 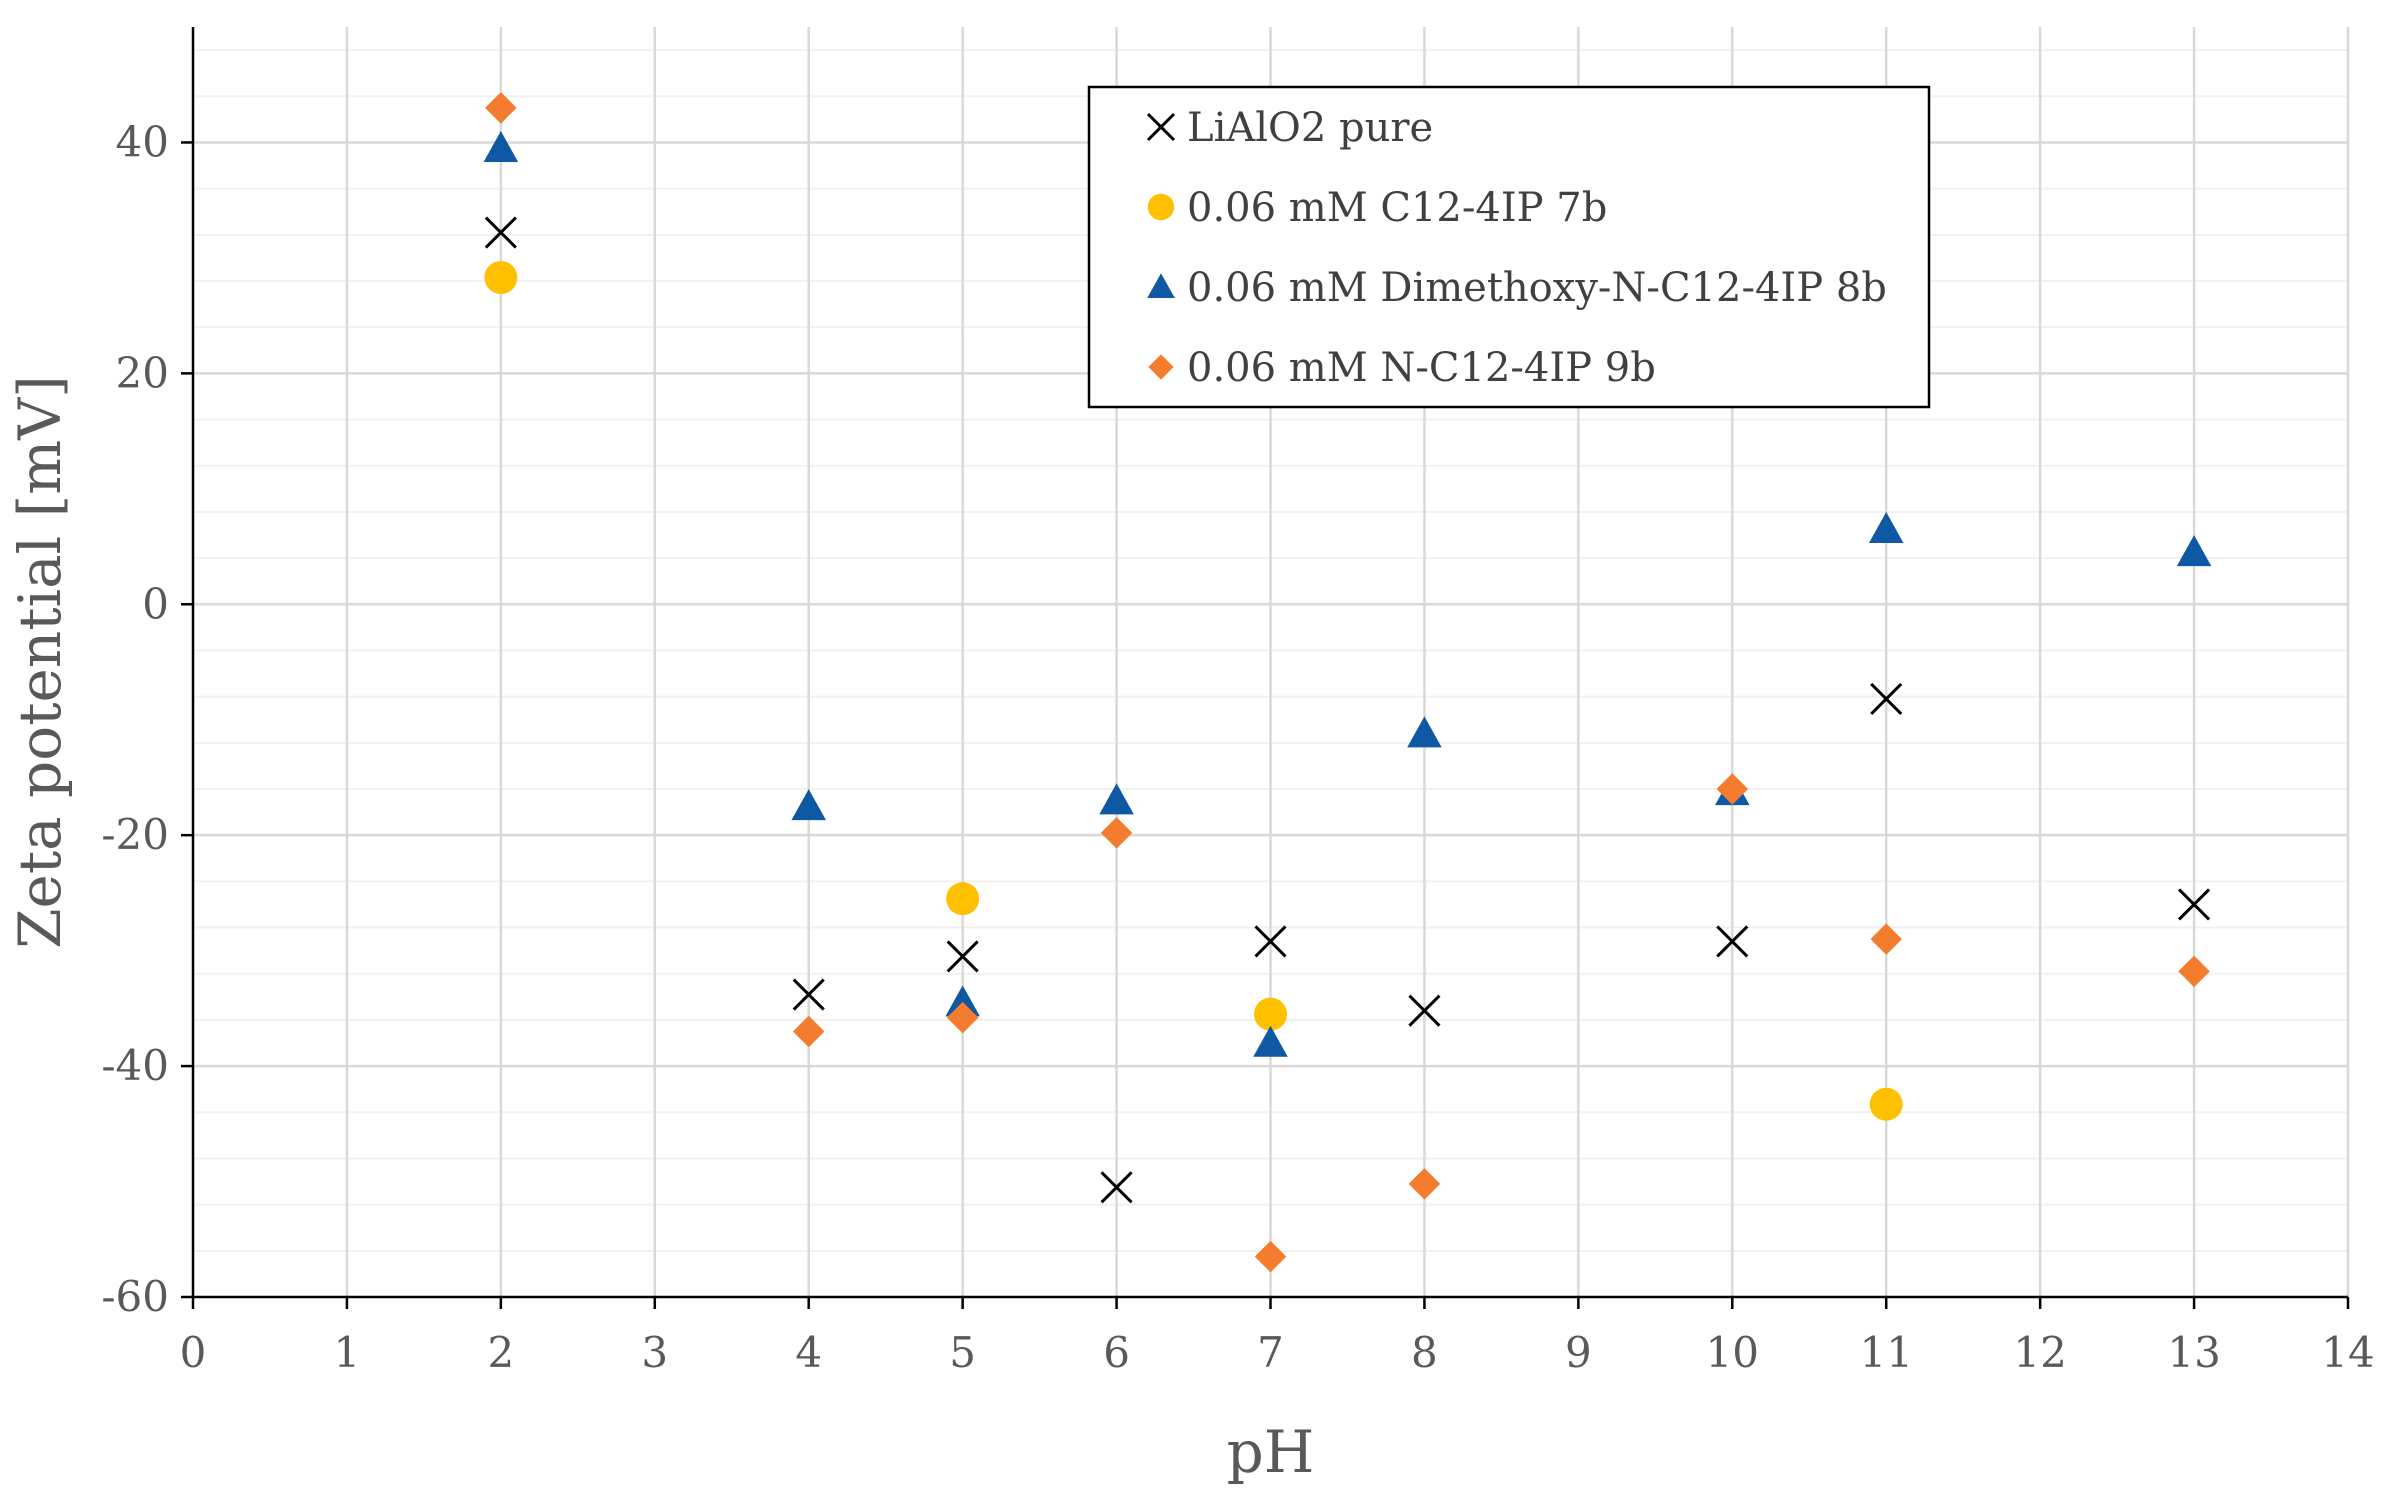 What do you see at coordinates (2347, 1352) in the screenshot?
I see `x-tick-label: 14` at bounding box center [2347, 1352].